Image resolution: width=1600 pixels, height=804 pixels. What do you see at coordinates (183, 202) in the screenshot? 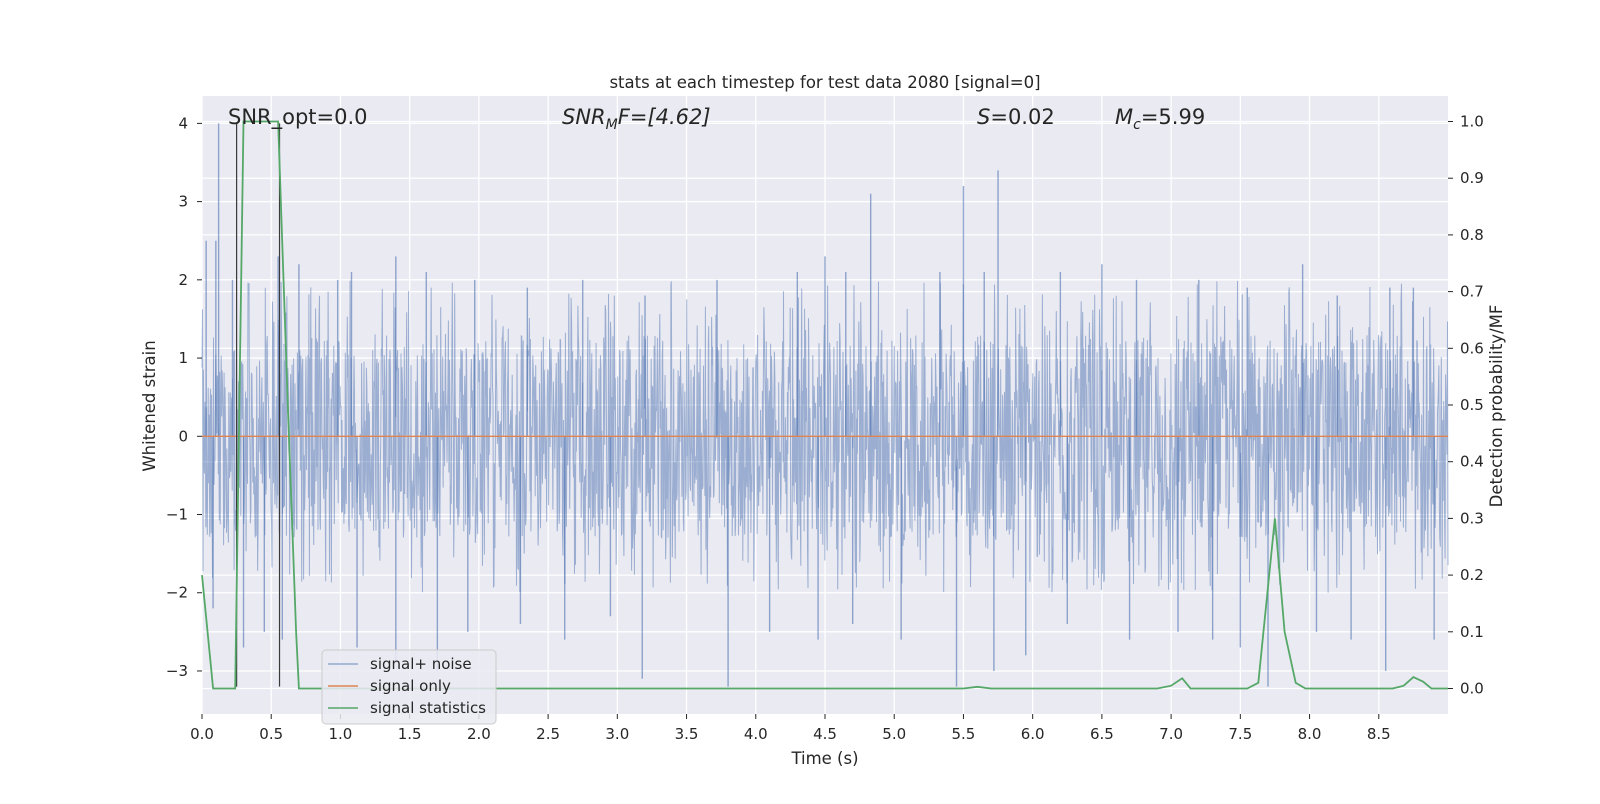
I see `y-tick-label-left: 3` at bounding box center [183, 202].